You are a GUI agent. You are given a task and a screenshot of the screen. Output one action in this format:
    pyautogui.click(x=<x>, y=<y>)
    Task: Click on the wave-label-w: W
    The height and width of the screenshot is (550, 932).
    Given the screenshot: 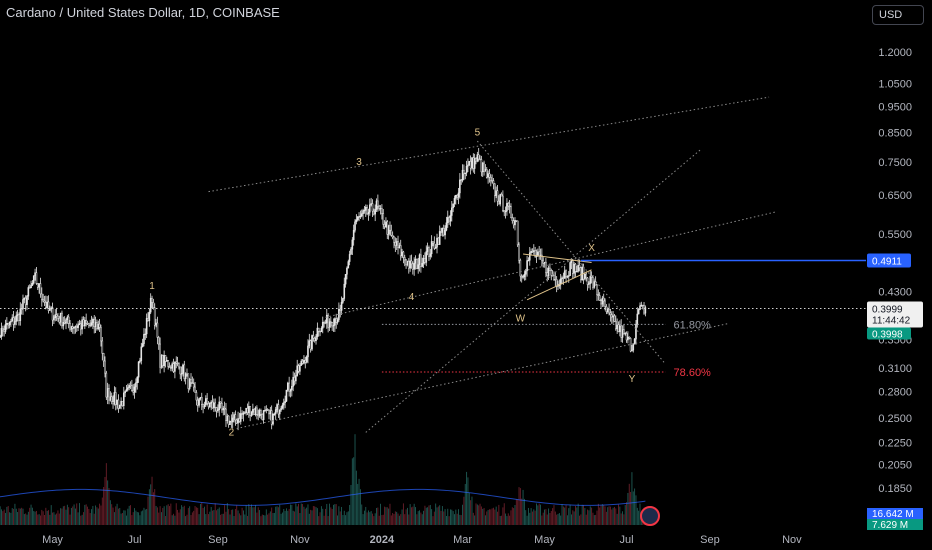 What is the action you would take?
    pyautogui.click(x=521, y=319)
    